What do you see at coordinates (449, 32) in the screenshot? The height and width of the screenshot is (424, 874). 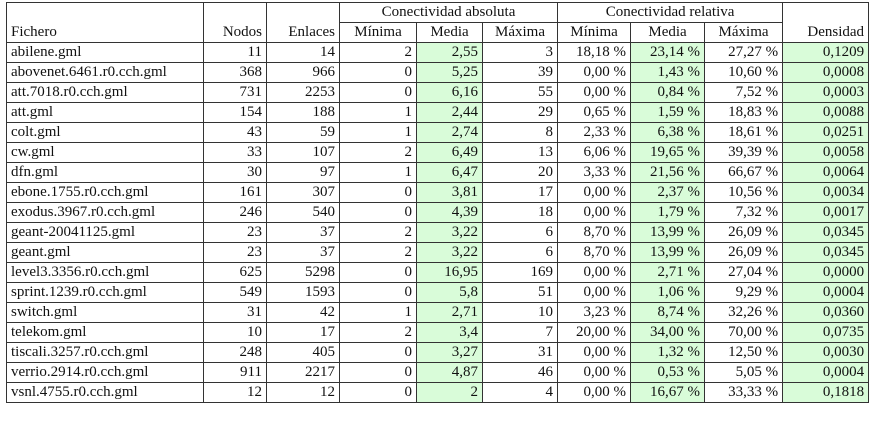 I see `header-abs-media: Media` at bounding box center [449, 32].